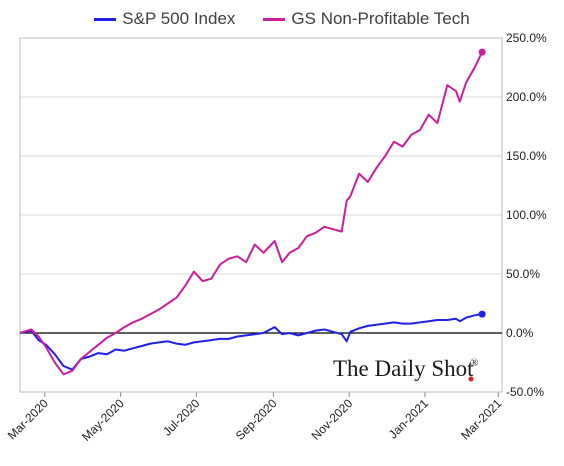 The image size is (564, 466). Describe the element at coordinates (181, 417) in the screenshot. I see `x-tick-label: Jul-2020` at that location.